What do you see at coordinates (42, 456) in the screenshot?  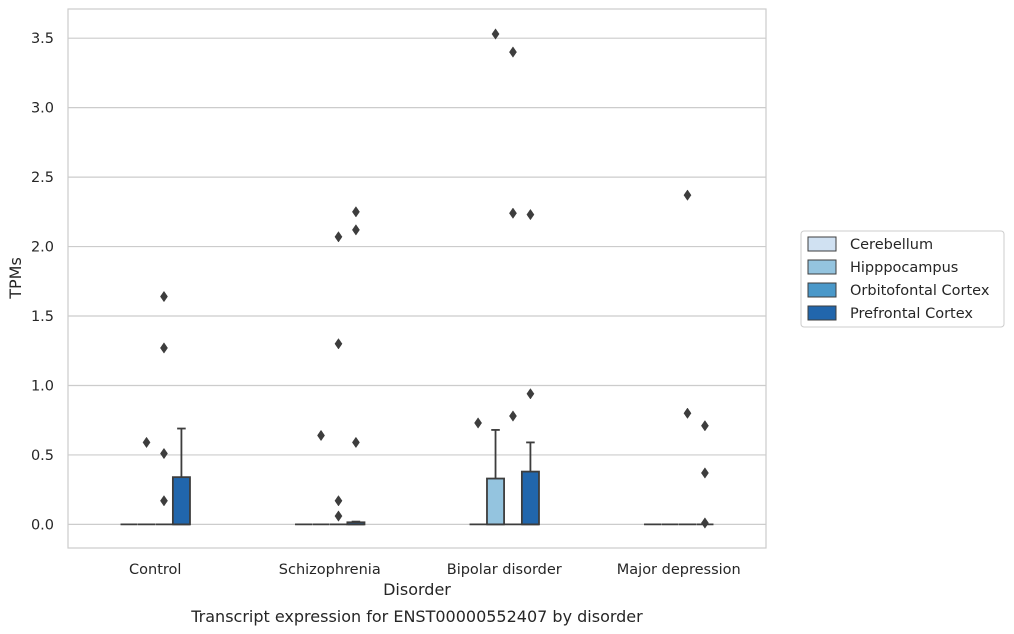 I see `y-tick-label: 0.5` at bounding box center [42, 456].